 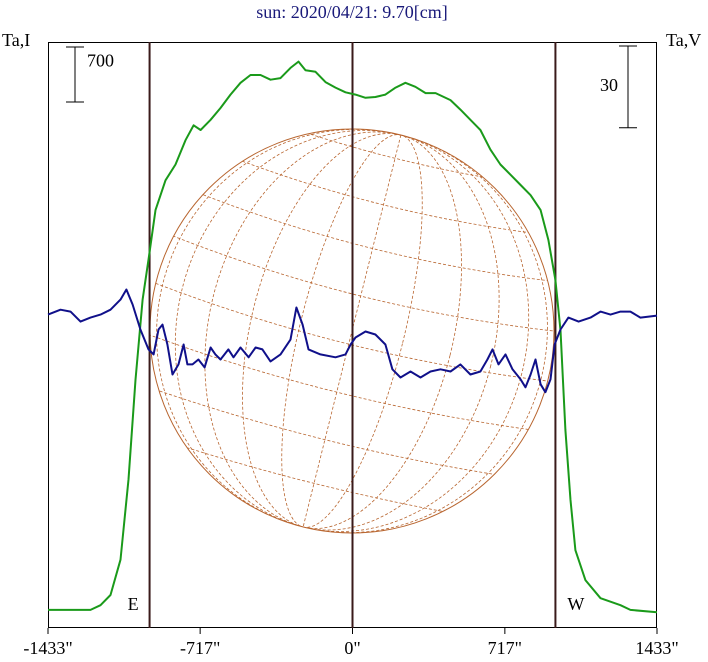 I want to click on x-tick-label: 0", so click(x=352, y=648).